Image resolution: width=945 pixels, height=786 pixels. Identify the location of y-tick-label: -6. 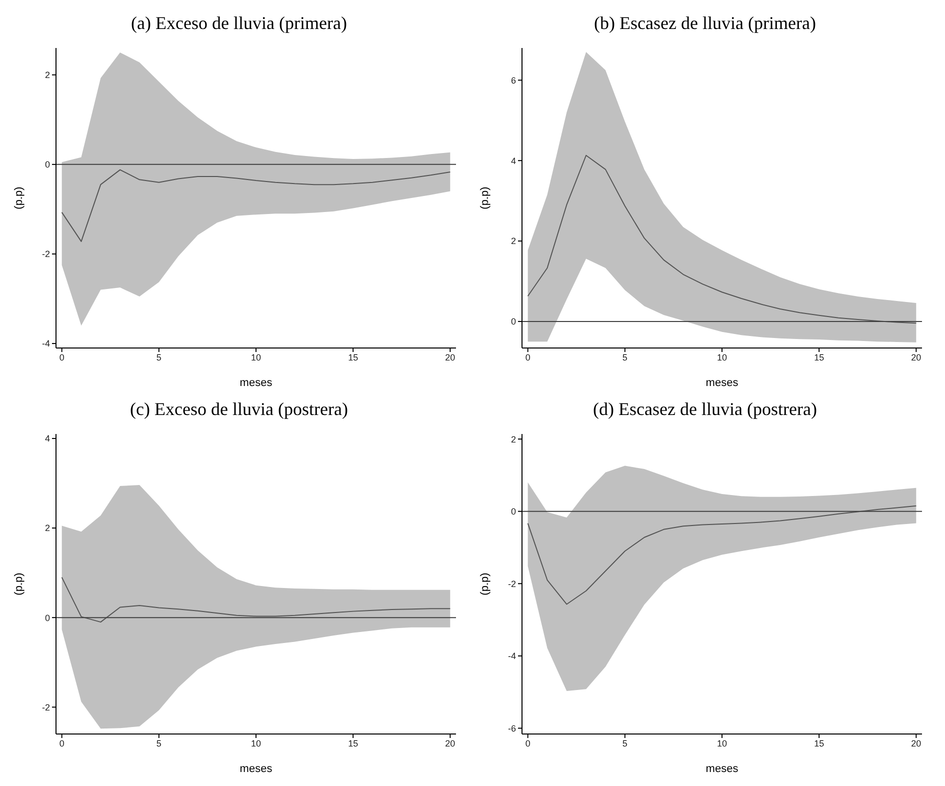
(512, 728).